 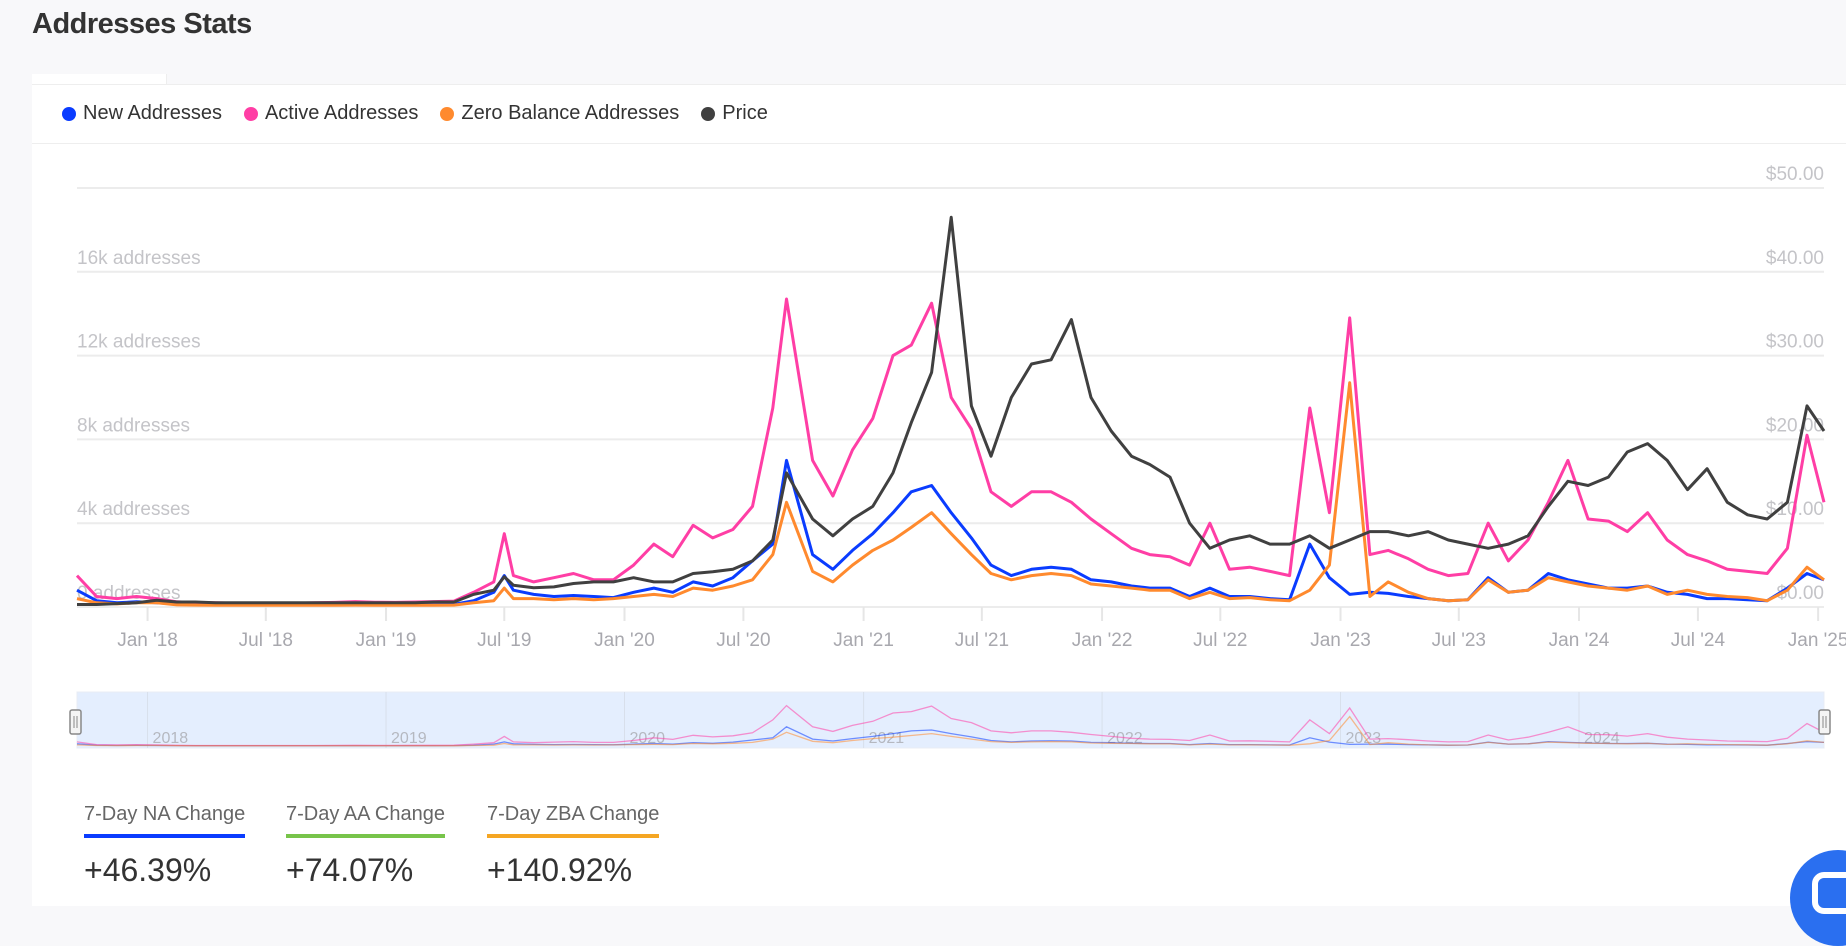 I want to click on navigator-year-label: 2019, so click(x=409, y=738).